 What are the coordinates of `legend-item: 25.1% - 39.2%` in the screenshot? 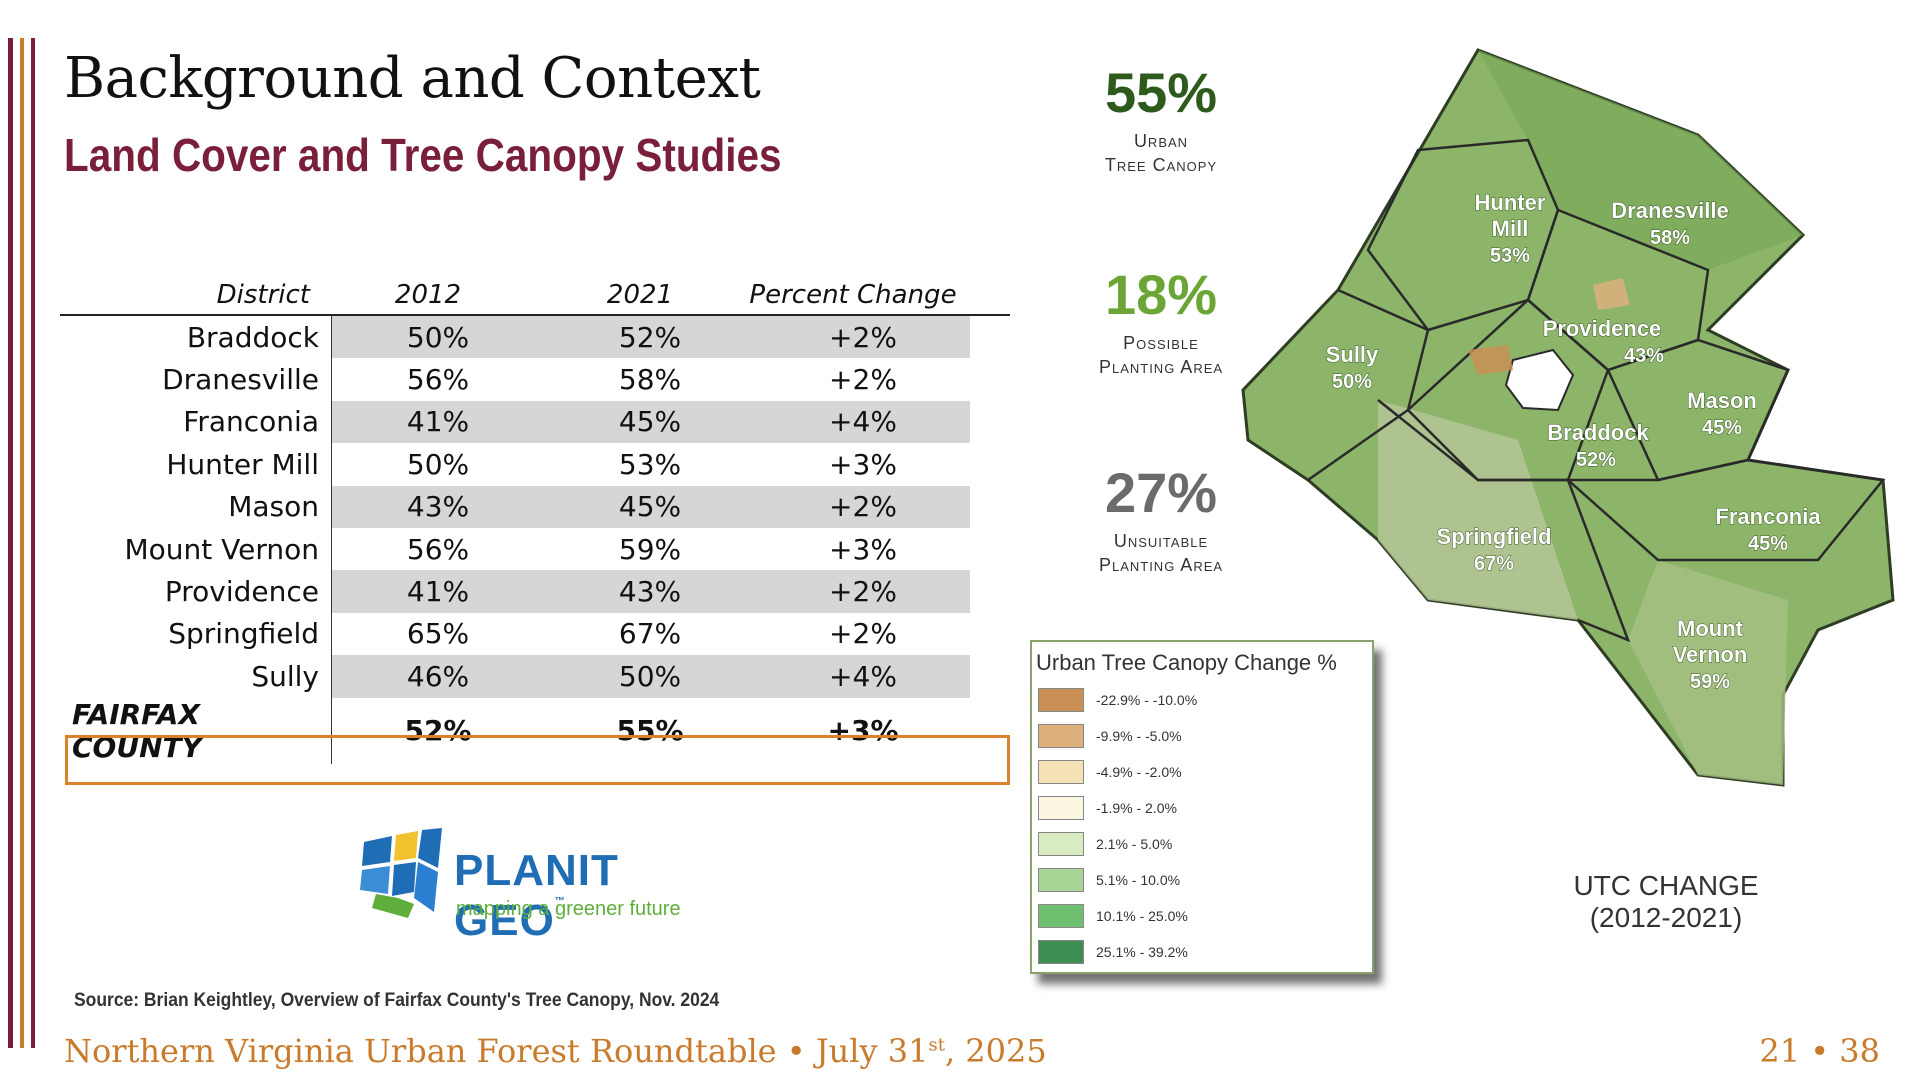 It's located at (1202, 952).